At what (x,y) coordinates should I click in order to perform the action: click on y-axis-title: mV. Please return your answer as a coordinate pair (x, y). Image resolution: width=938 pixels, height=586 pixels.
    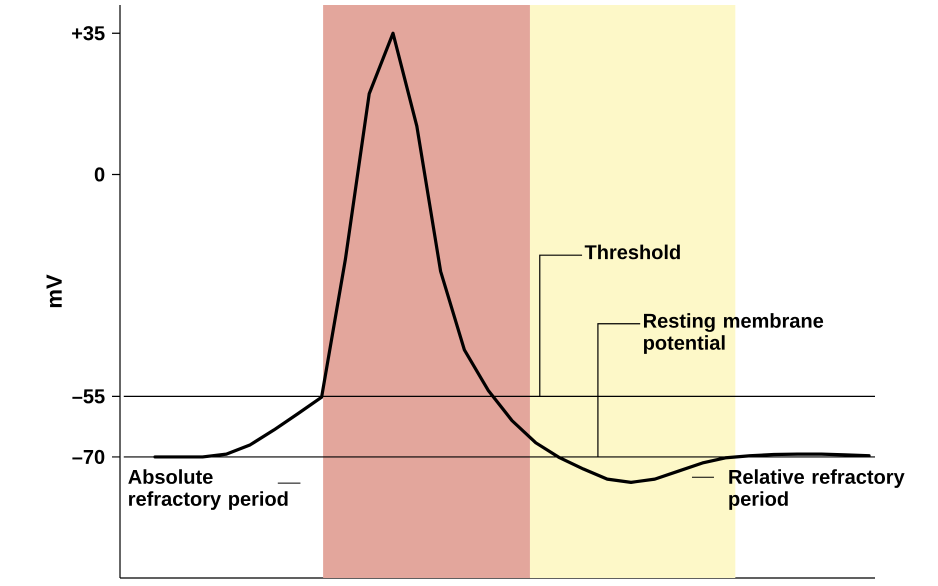
    Looking at the image, I should click on (54, 291).